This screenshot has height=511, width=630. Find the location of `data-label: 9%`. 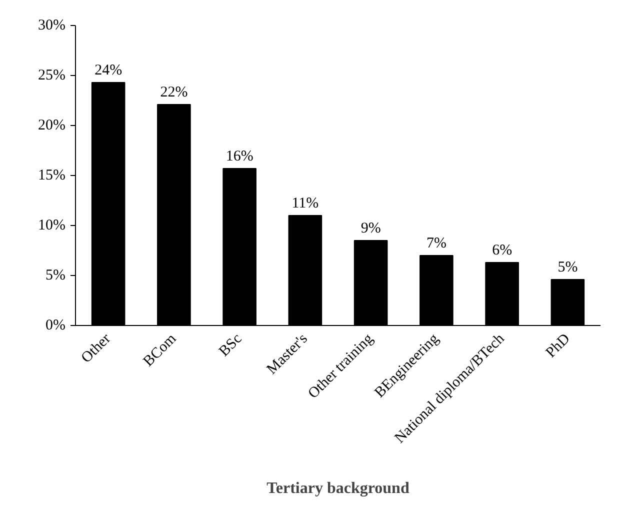

data-label: 9% is located at coordinates (370, 228).